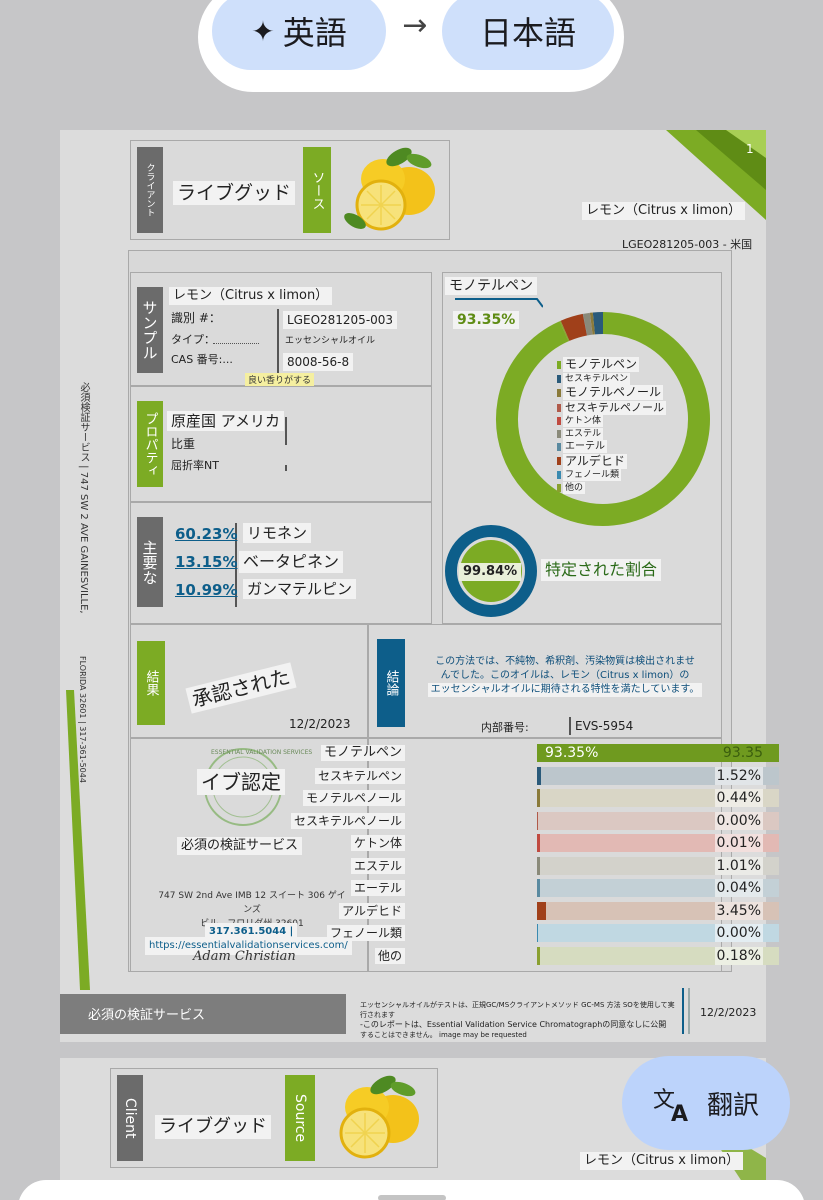 This screenshot has width=823, height=1200. Describe the element at coordinates (585, 446) in the screenshot. I see `legend-label: エーテル` at that location.